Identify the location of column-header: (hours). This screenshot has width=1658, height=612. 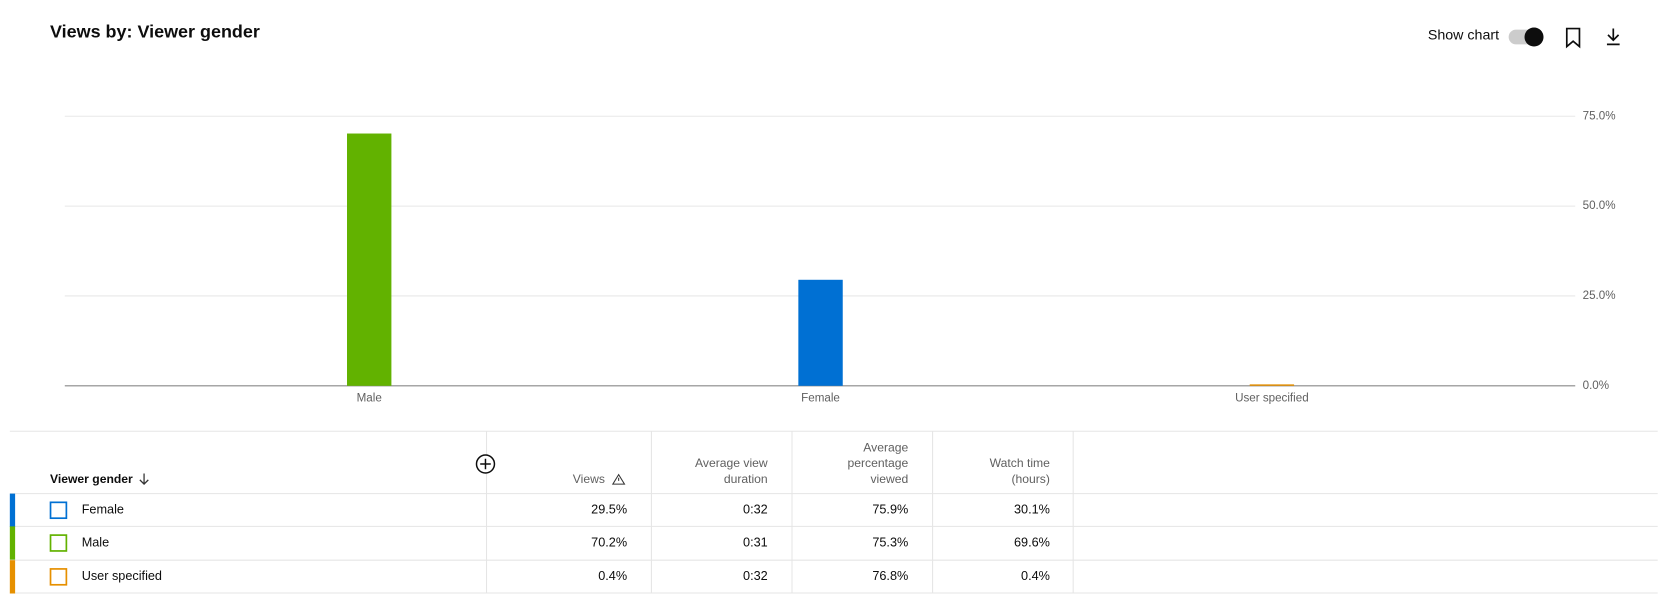
(1030, 479).